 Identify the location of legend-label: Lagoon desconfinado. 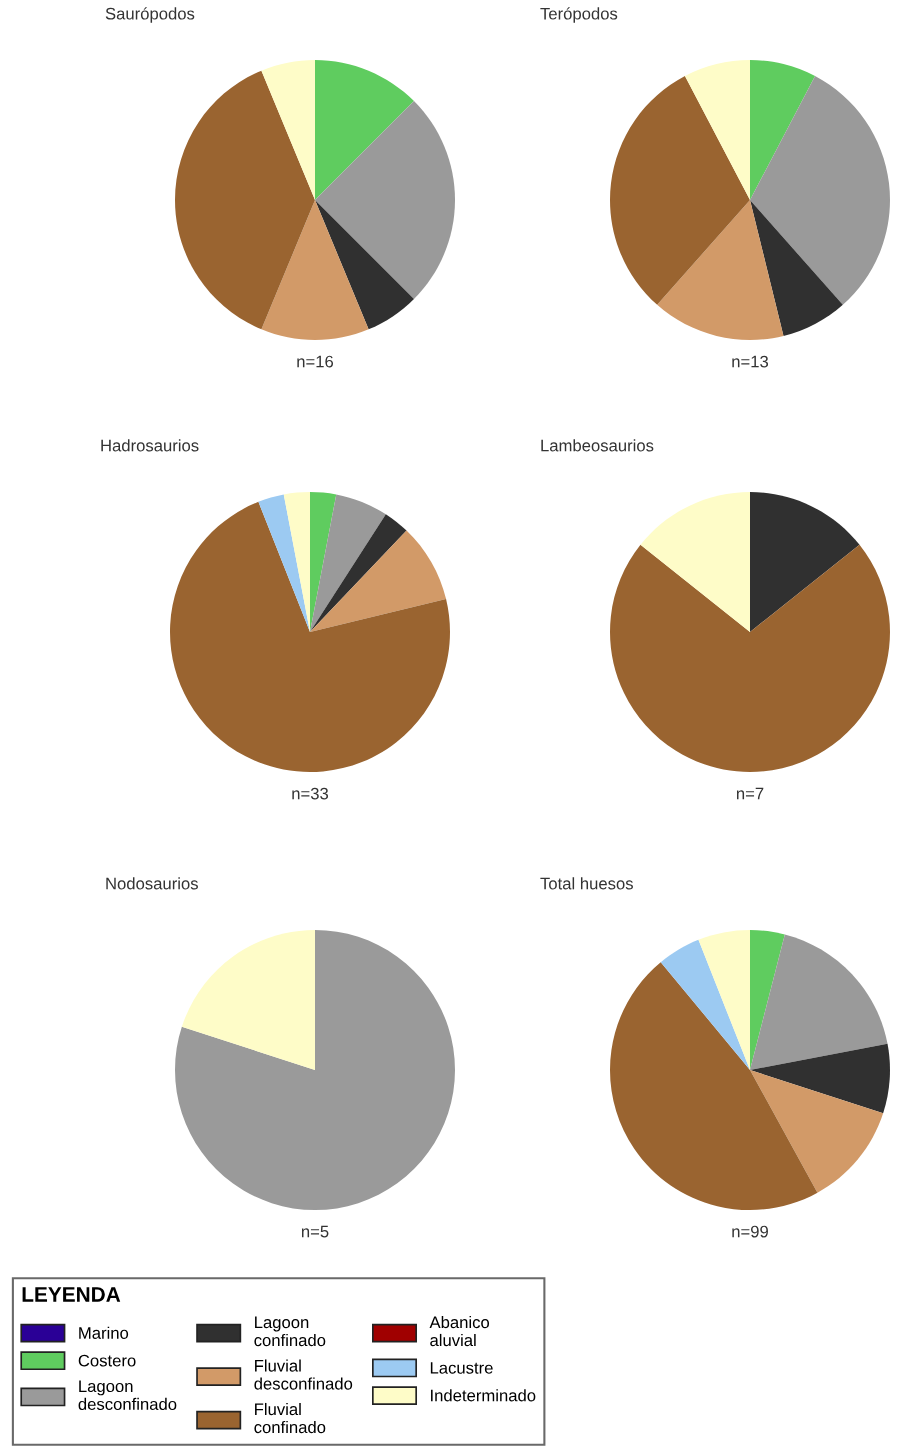
(127, 1395).